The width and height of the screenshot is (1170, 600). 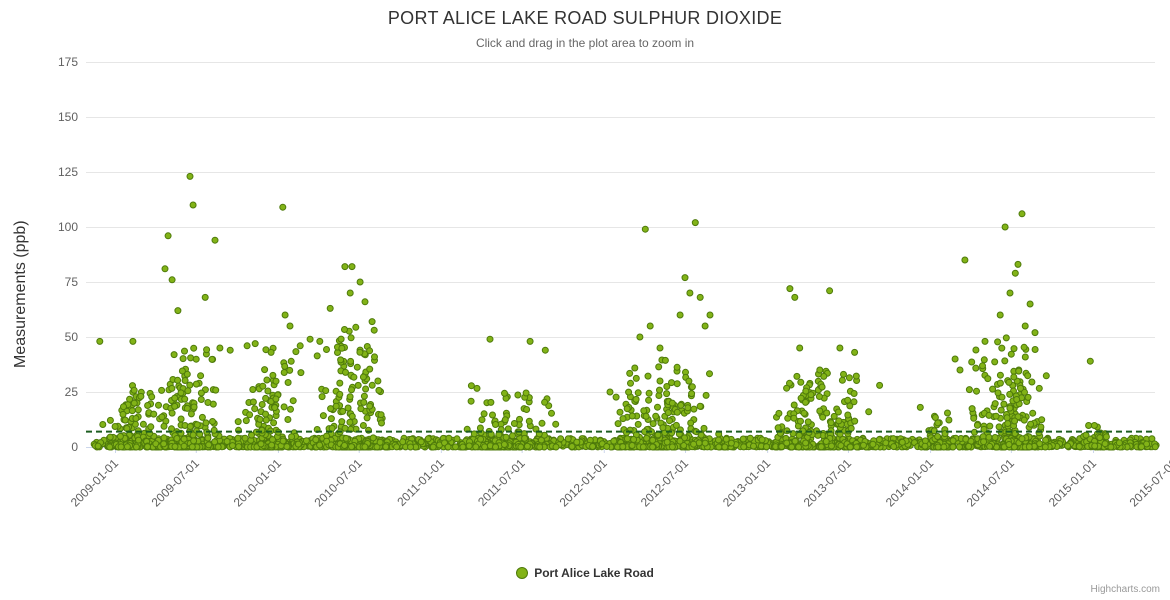 What do you see at coordinates (72, 337) in the screenshot?
I see `svg-text: 50` at bounding box center [72, 337].